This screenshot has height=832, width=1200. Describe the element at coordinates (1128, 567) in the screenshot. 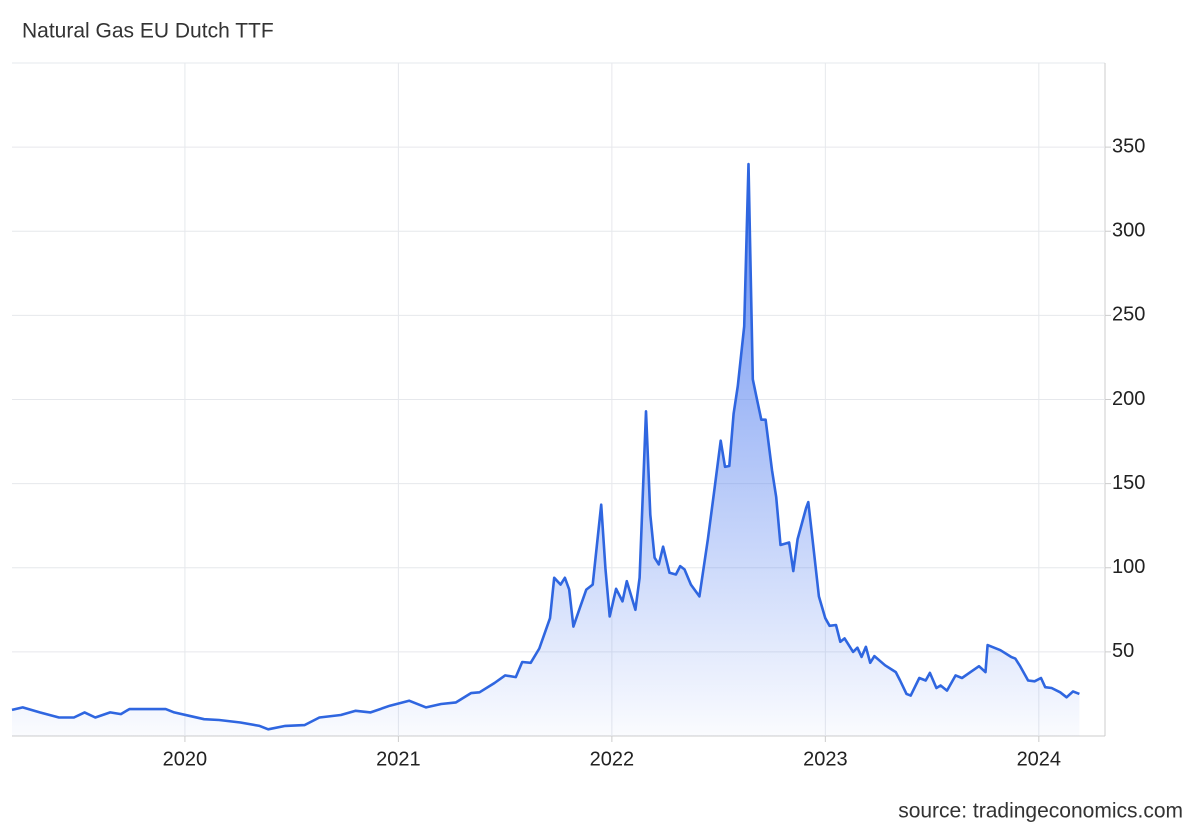

I see `y-tick-label: 100` at that location.